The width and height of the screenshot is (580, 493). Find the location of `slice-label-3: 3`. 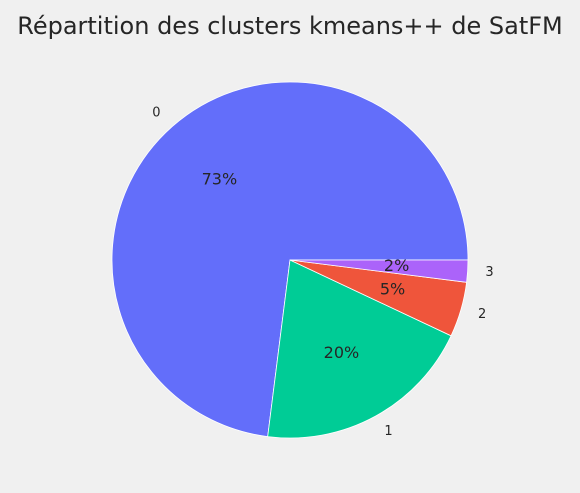

slice-label-3: 3 is located at coordinates (489, 272).